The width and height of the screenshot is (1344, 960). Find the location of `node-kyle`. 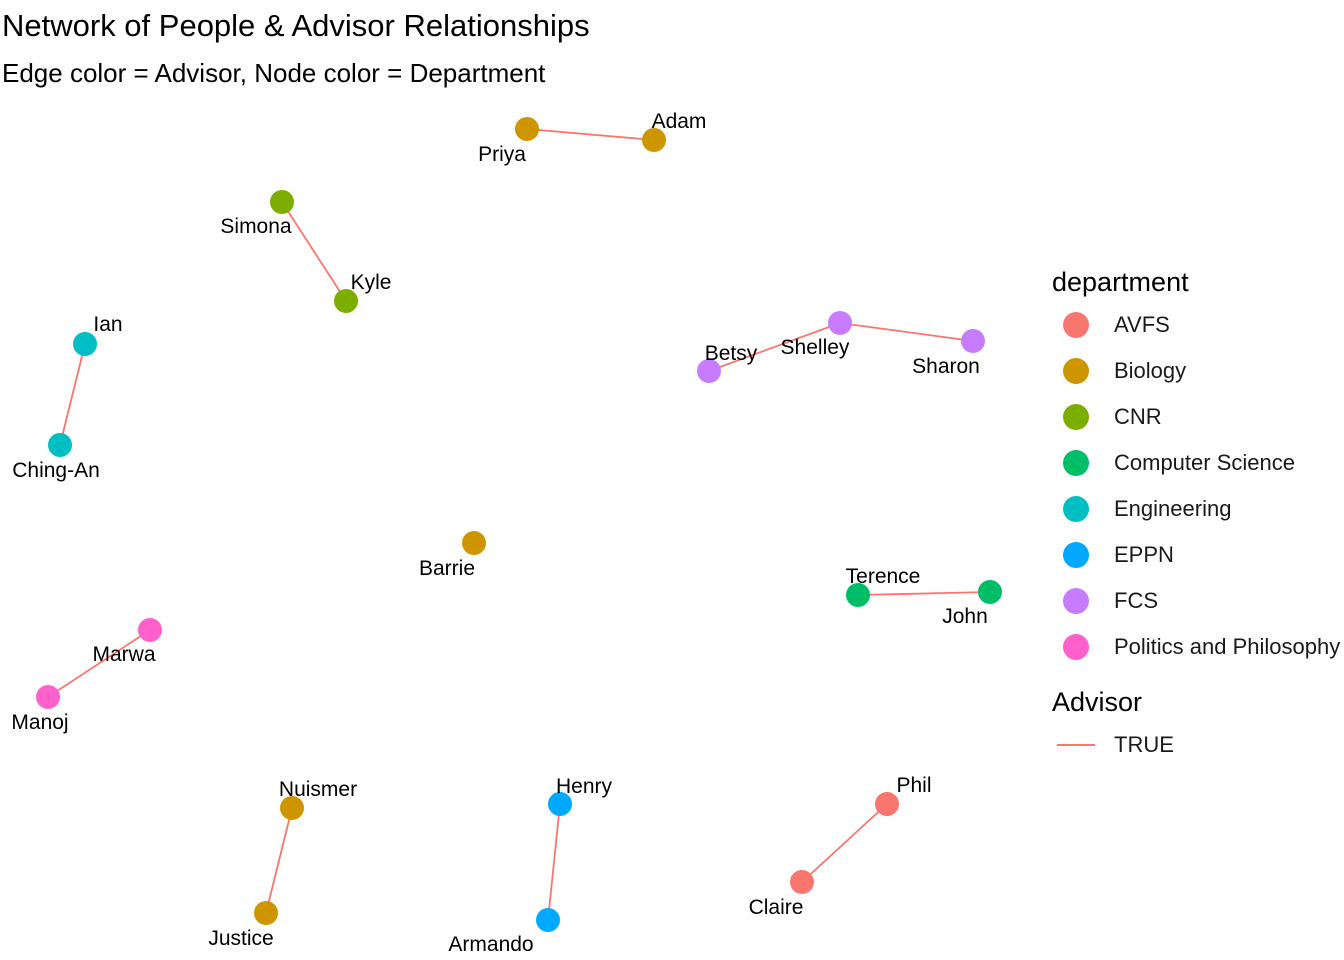

node-kyle is located at coordinates (346, 301).